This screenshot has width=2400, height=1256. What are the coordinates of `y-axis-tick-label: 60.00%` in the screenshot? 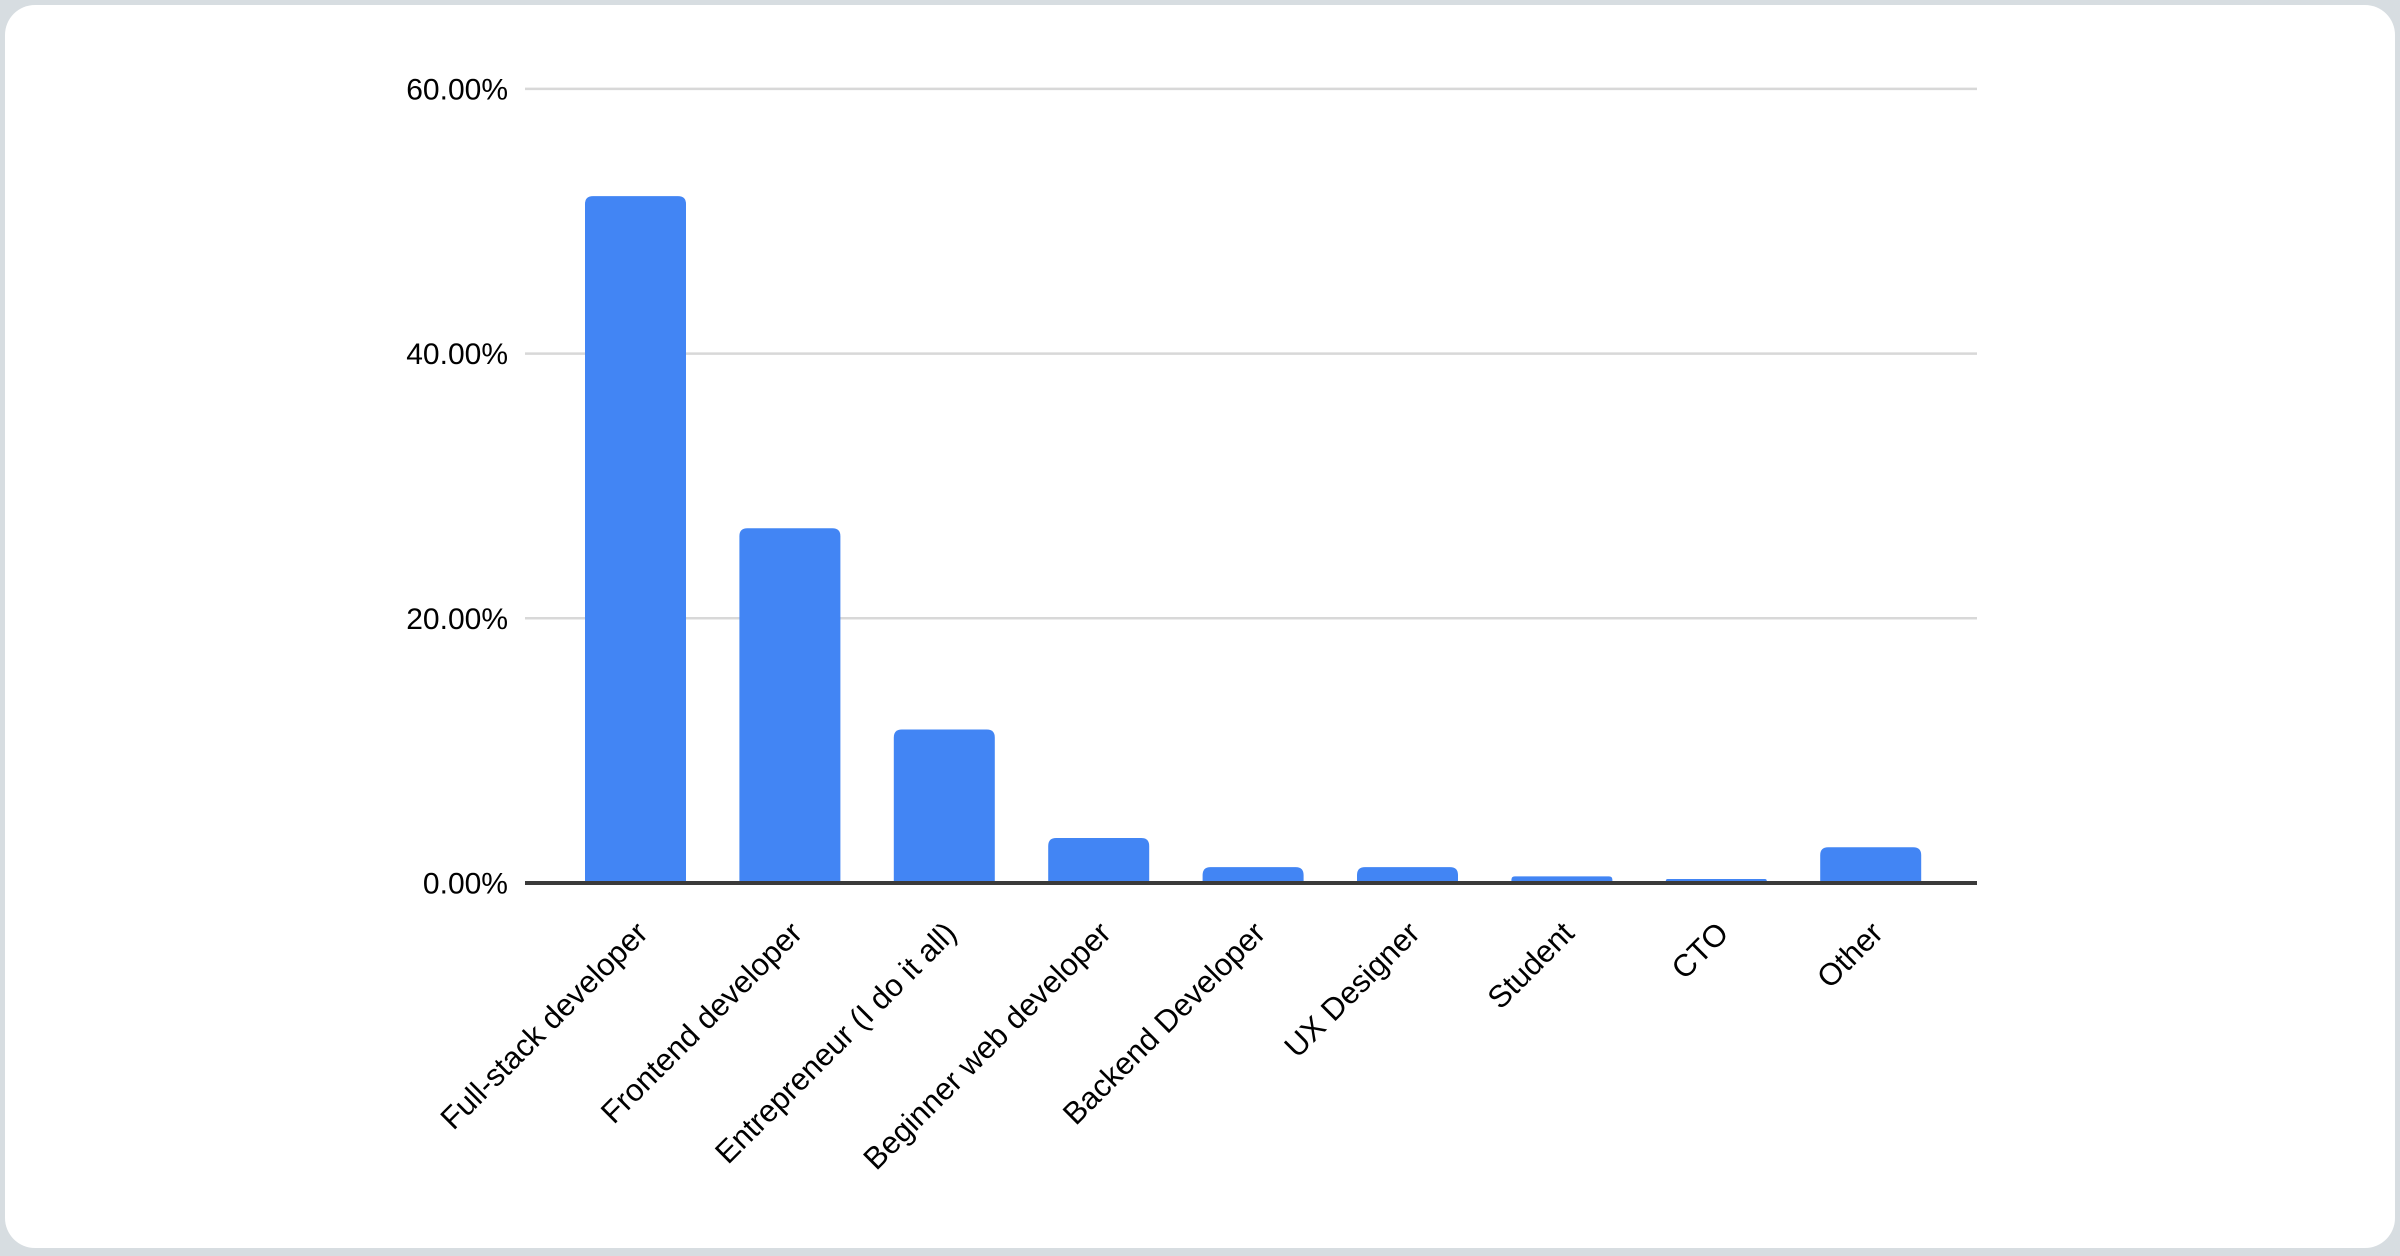 It's located at (457, 89).